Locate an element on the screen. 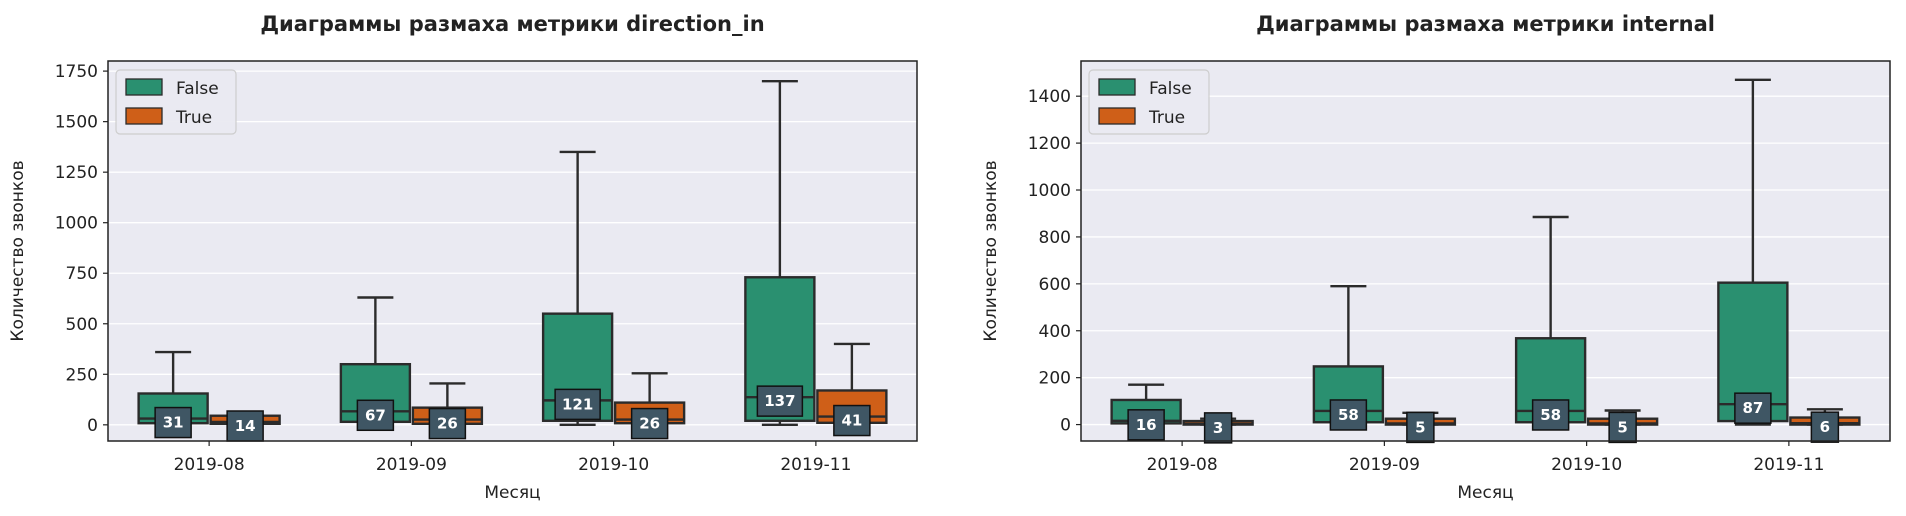 This screenshot has width=1906, height=516. median-label: 41 is located at coordinates (851, 421).